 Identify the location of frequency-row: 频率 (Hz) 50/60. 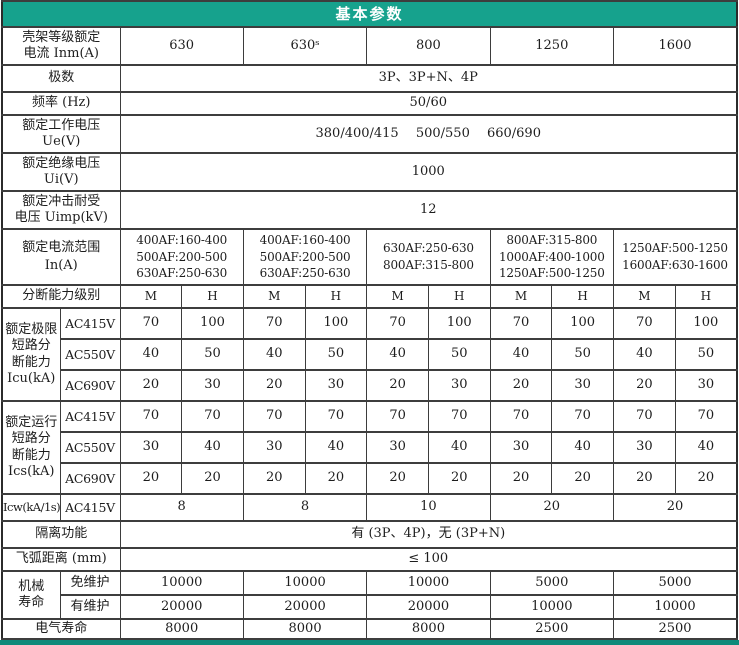
(369, 103).